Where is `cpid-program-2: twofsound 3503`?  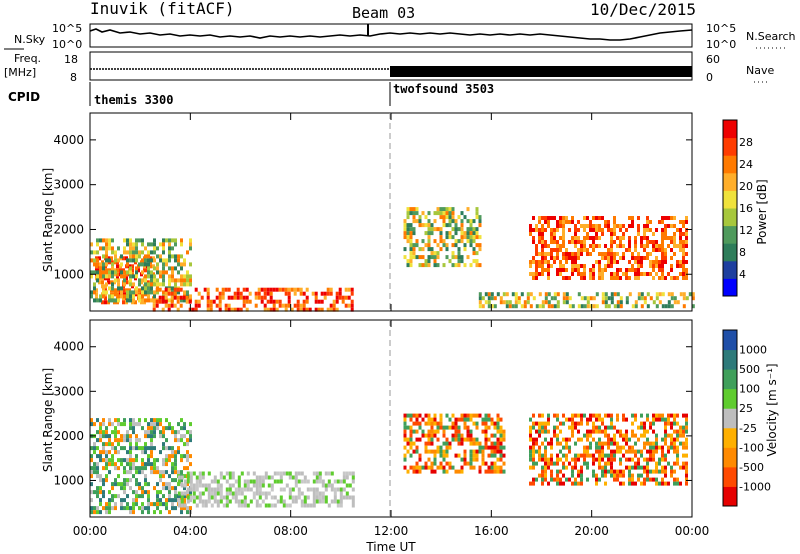
cpid-program-2: twofsound 3503 is located at coordinates (443, 89).